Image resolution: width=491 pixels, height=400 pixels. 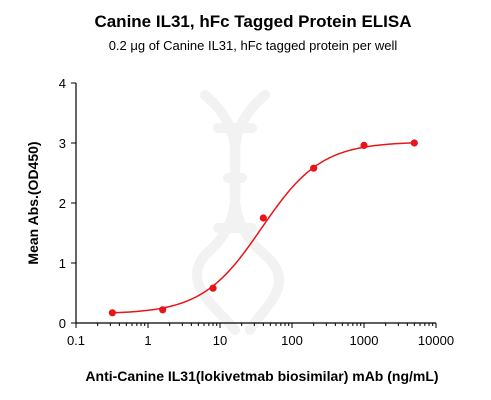 I want to click on y-axis-ticks: 0 1 2 3 4, so click(x=67, y=203).